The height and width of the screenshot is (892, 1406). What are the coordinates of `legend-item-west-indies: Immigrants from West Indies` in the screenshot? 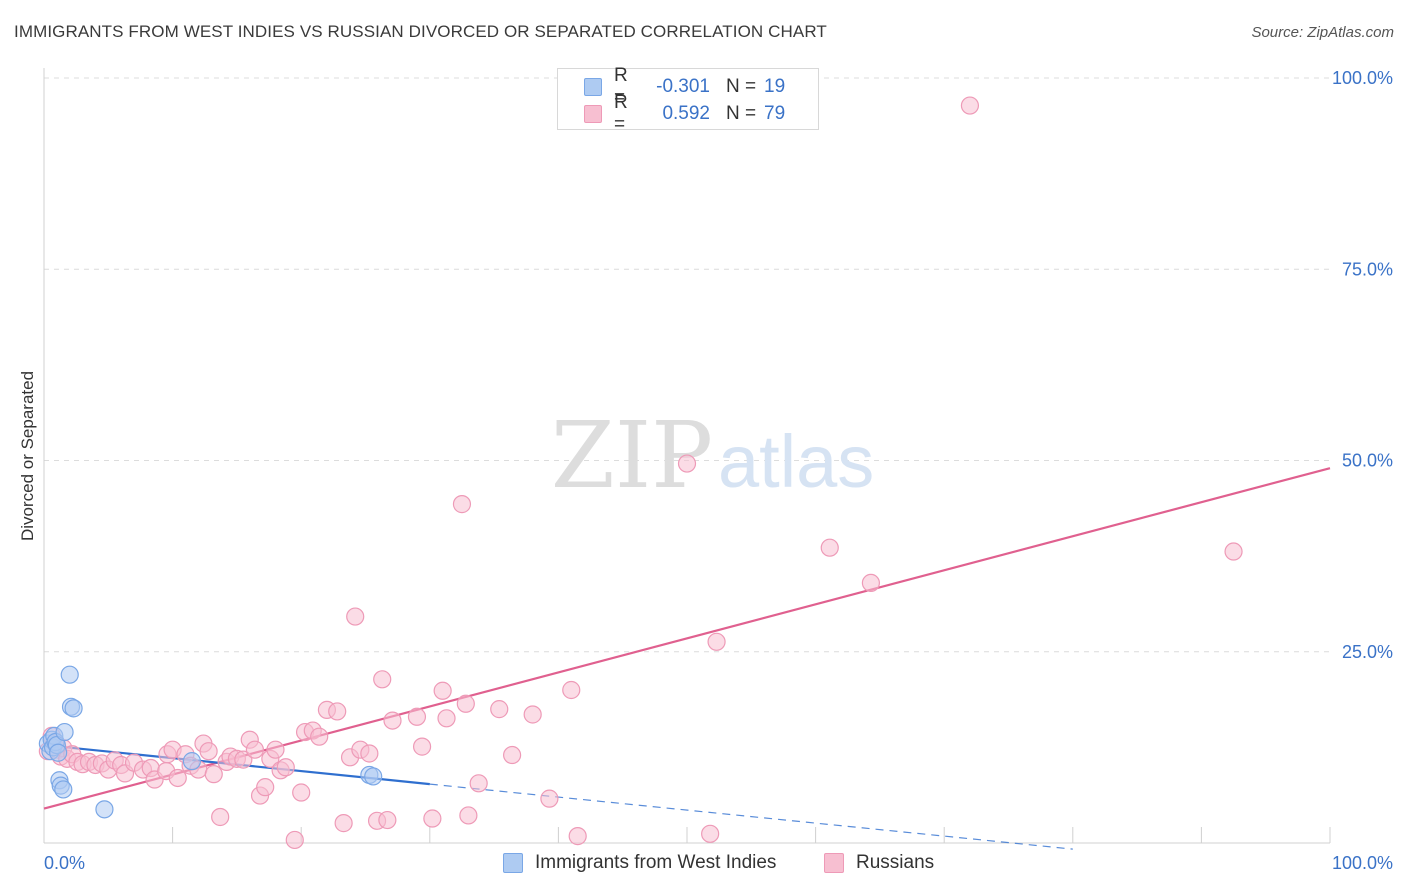 It's located at (639, 863).